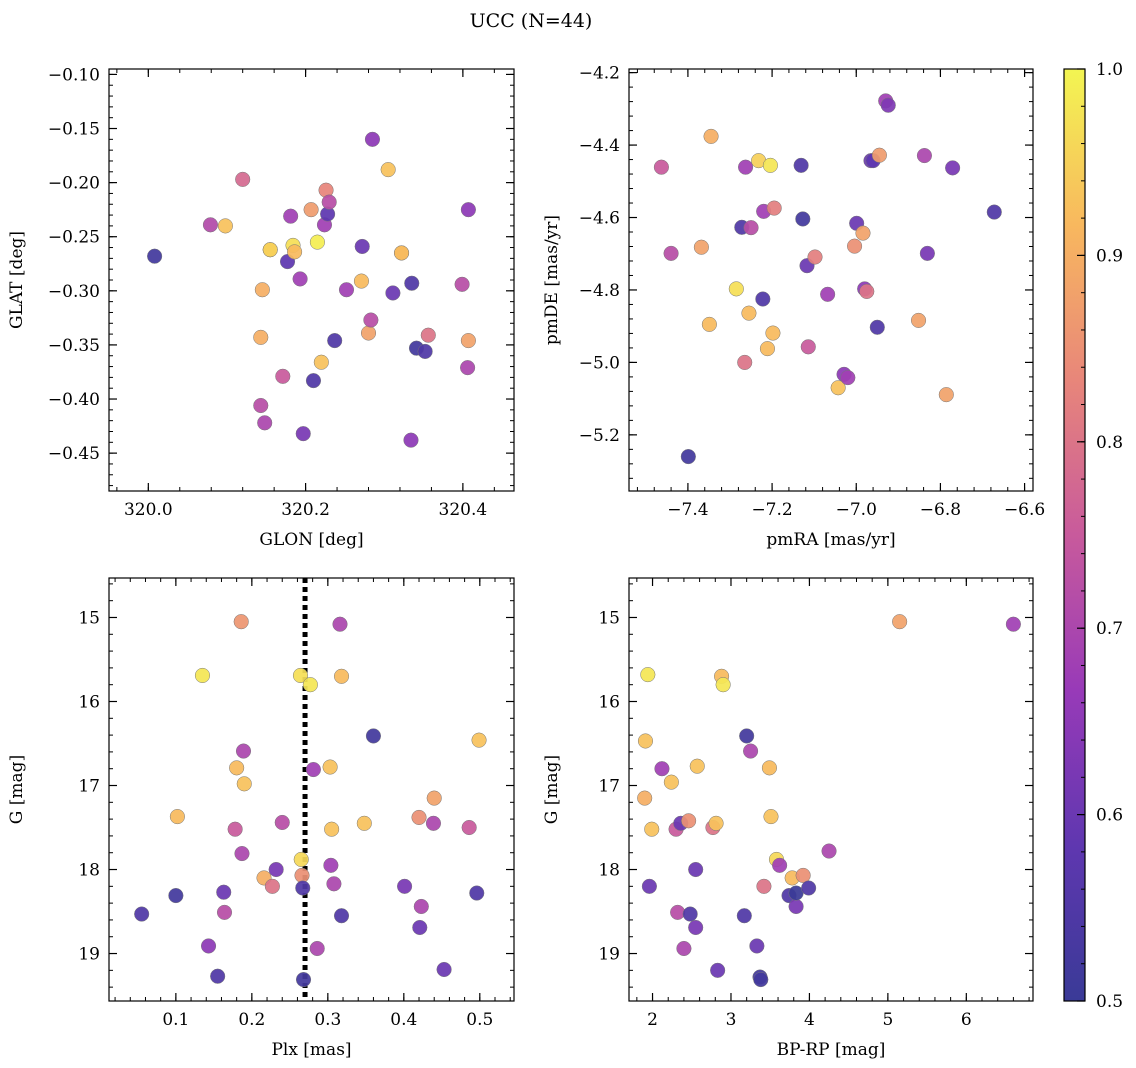 This screenshot has width=1136, height=1068. I want to click on y-tick-label: −0.45, so click(74, 454).